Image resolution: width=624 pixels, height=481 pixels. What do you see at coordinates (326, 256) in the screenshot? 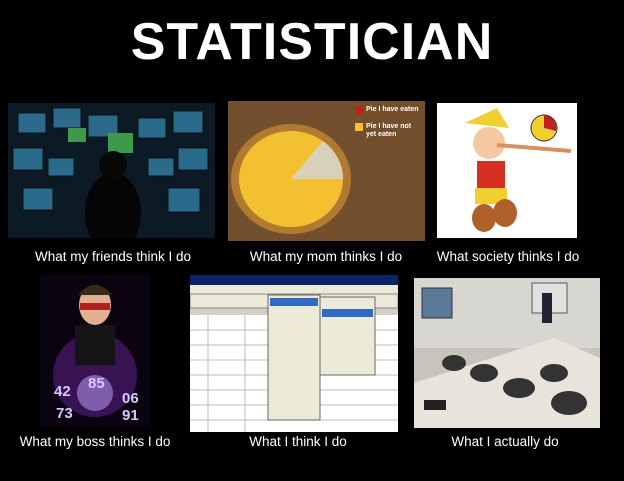
I see `caption: What my mom thinks I do` at bounding box center [326, 256].